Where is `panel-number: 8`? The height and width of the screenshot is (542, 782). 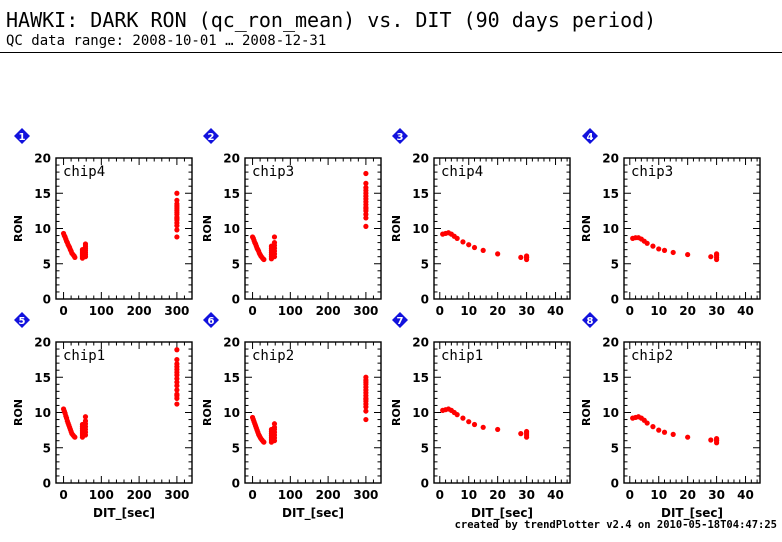 panel-number: 8 is located at coordinates (590, 321).